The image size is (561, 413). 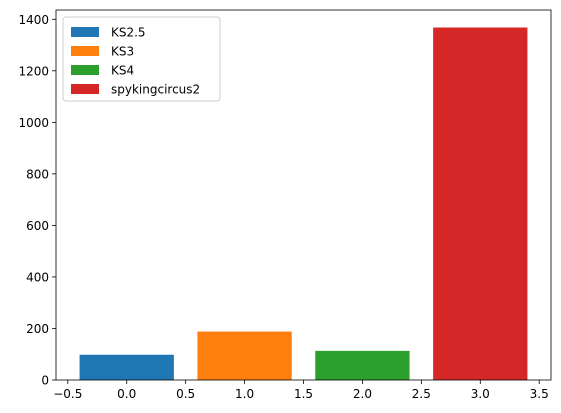 I want to click on y-tick-label: 800, so click(x=37, y=174).